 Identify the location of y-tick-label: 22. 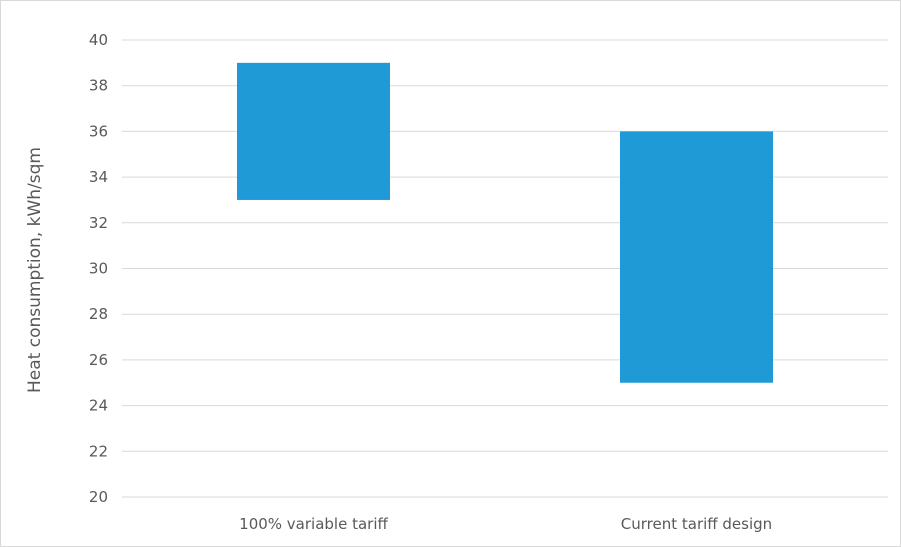
(98, 451).